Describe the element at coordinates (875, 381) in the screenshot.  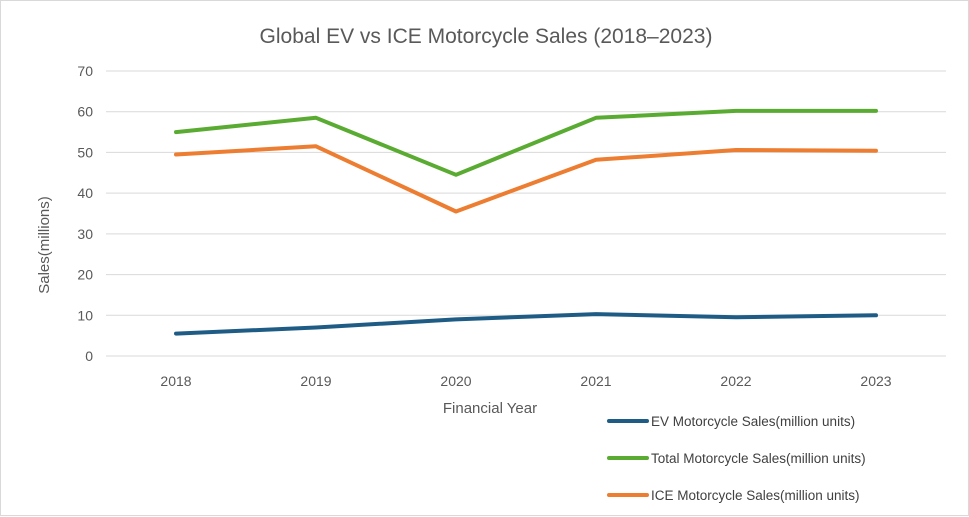
I see `x-tick-label: 2023` at that location.